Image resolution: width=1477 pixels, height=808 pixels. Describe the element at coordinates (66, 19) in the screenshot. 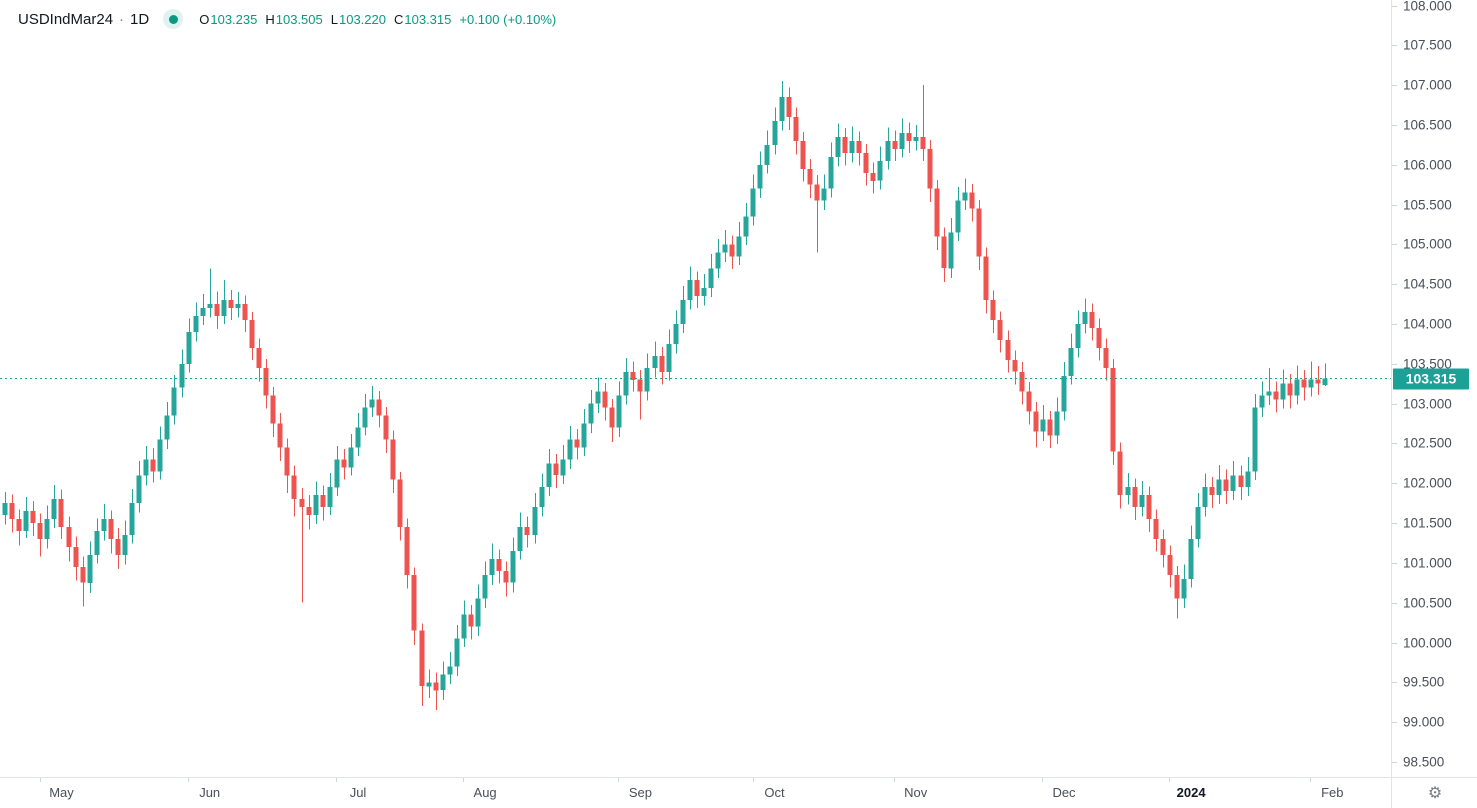

I see `symbol-name: USDIndMar24` at that location.